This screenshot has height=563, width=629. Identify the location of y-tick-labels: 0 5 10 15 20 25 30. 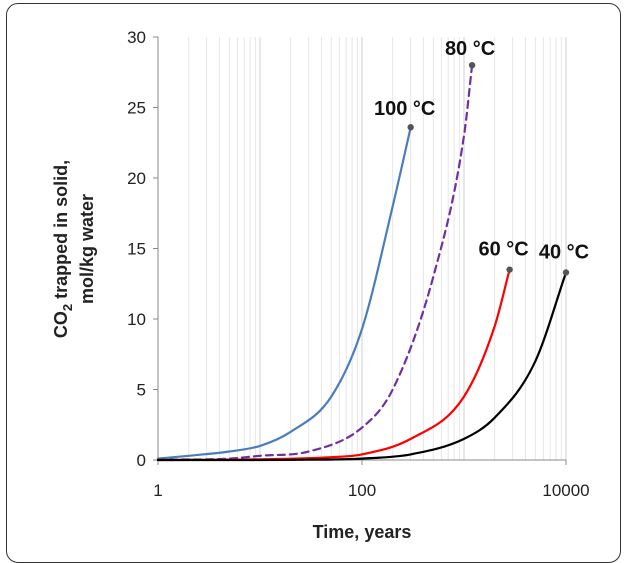
(142, 249).